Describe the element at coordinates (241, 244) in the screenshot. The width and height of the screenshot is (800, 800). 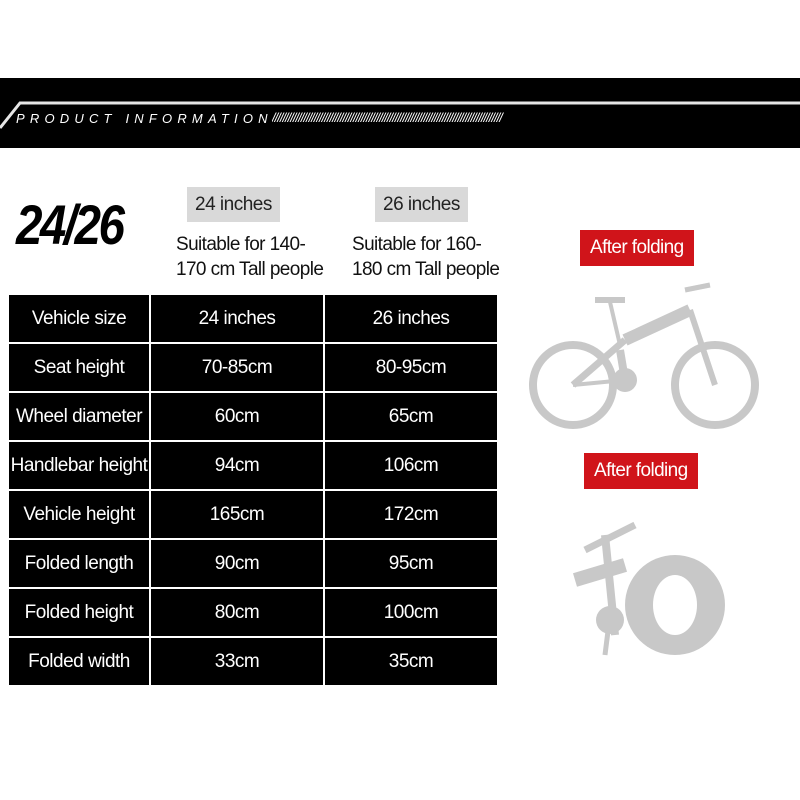
I see `suitable-24-line1: Suitable for 140-` at that location.